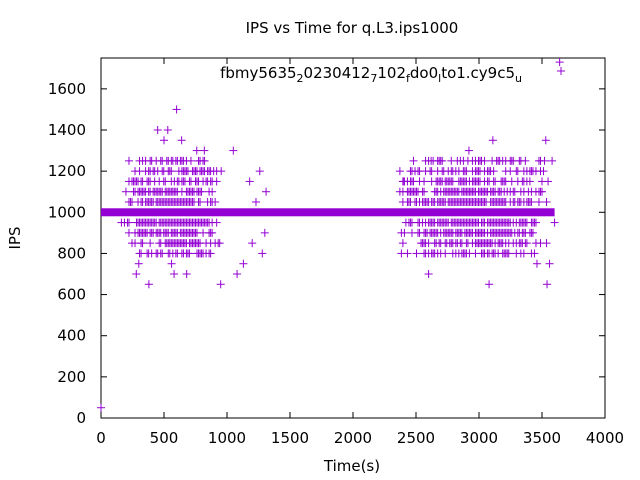 The height and width of the screenshot is (480, 640). Describe the element at coordinates (518, 78) in the screenshot. I see `legend-label-part: u` at that location.